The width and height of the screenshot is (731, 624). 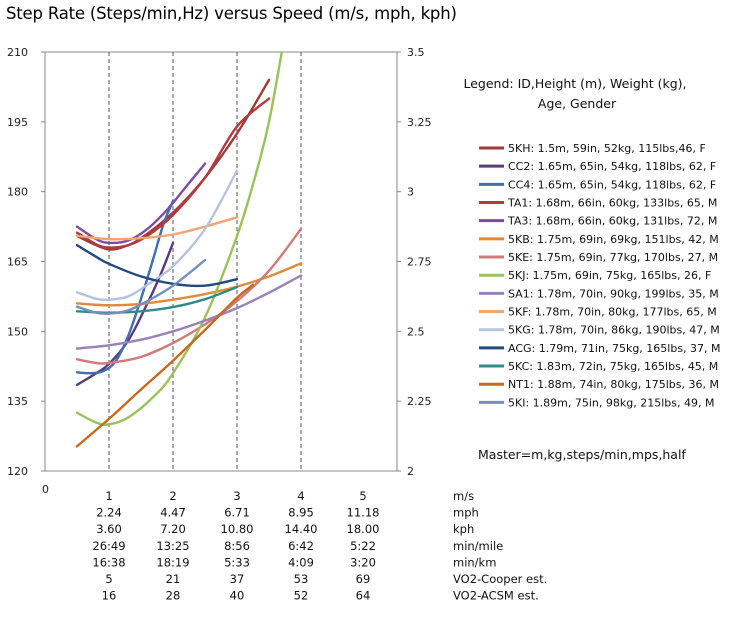 What do you see at coordinates (613, 239) in the screenshot?
I see `legend-entry-5kb: 5KB: 1.75m, 69in, 69kg, 151lbs, 42, M` at bounding box center [613, 239].